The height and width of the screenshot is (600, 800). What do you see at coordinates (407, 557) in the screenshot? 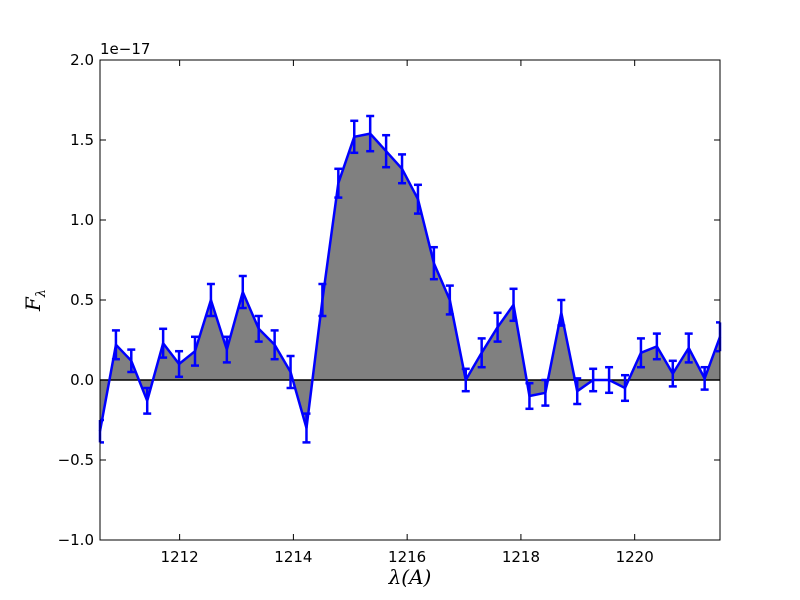
I see `x-tick-label: 1216` at bounding box center [407, 557].